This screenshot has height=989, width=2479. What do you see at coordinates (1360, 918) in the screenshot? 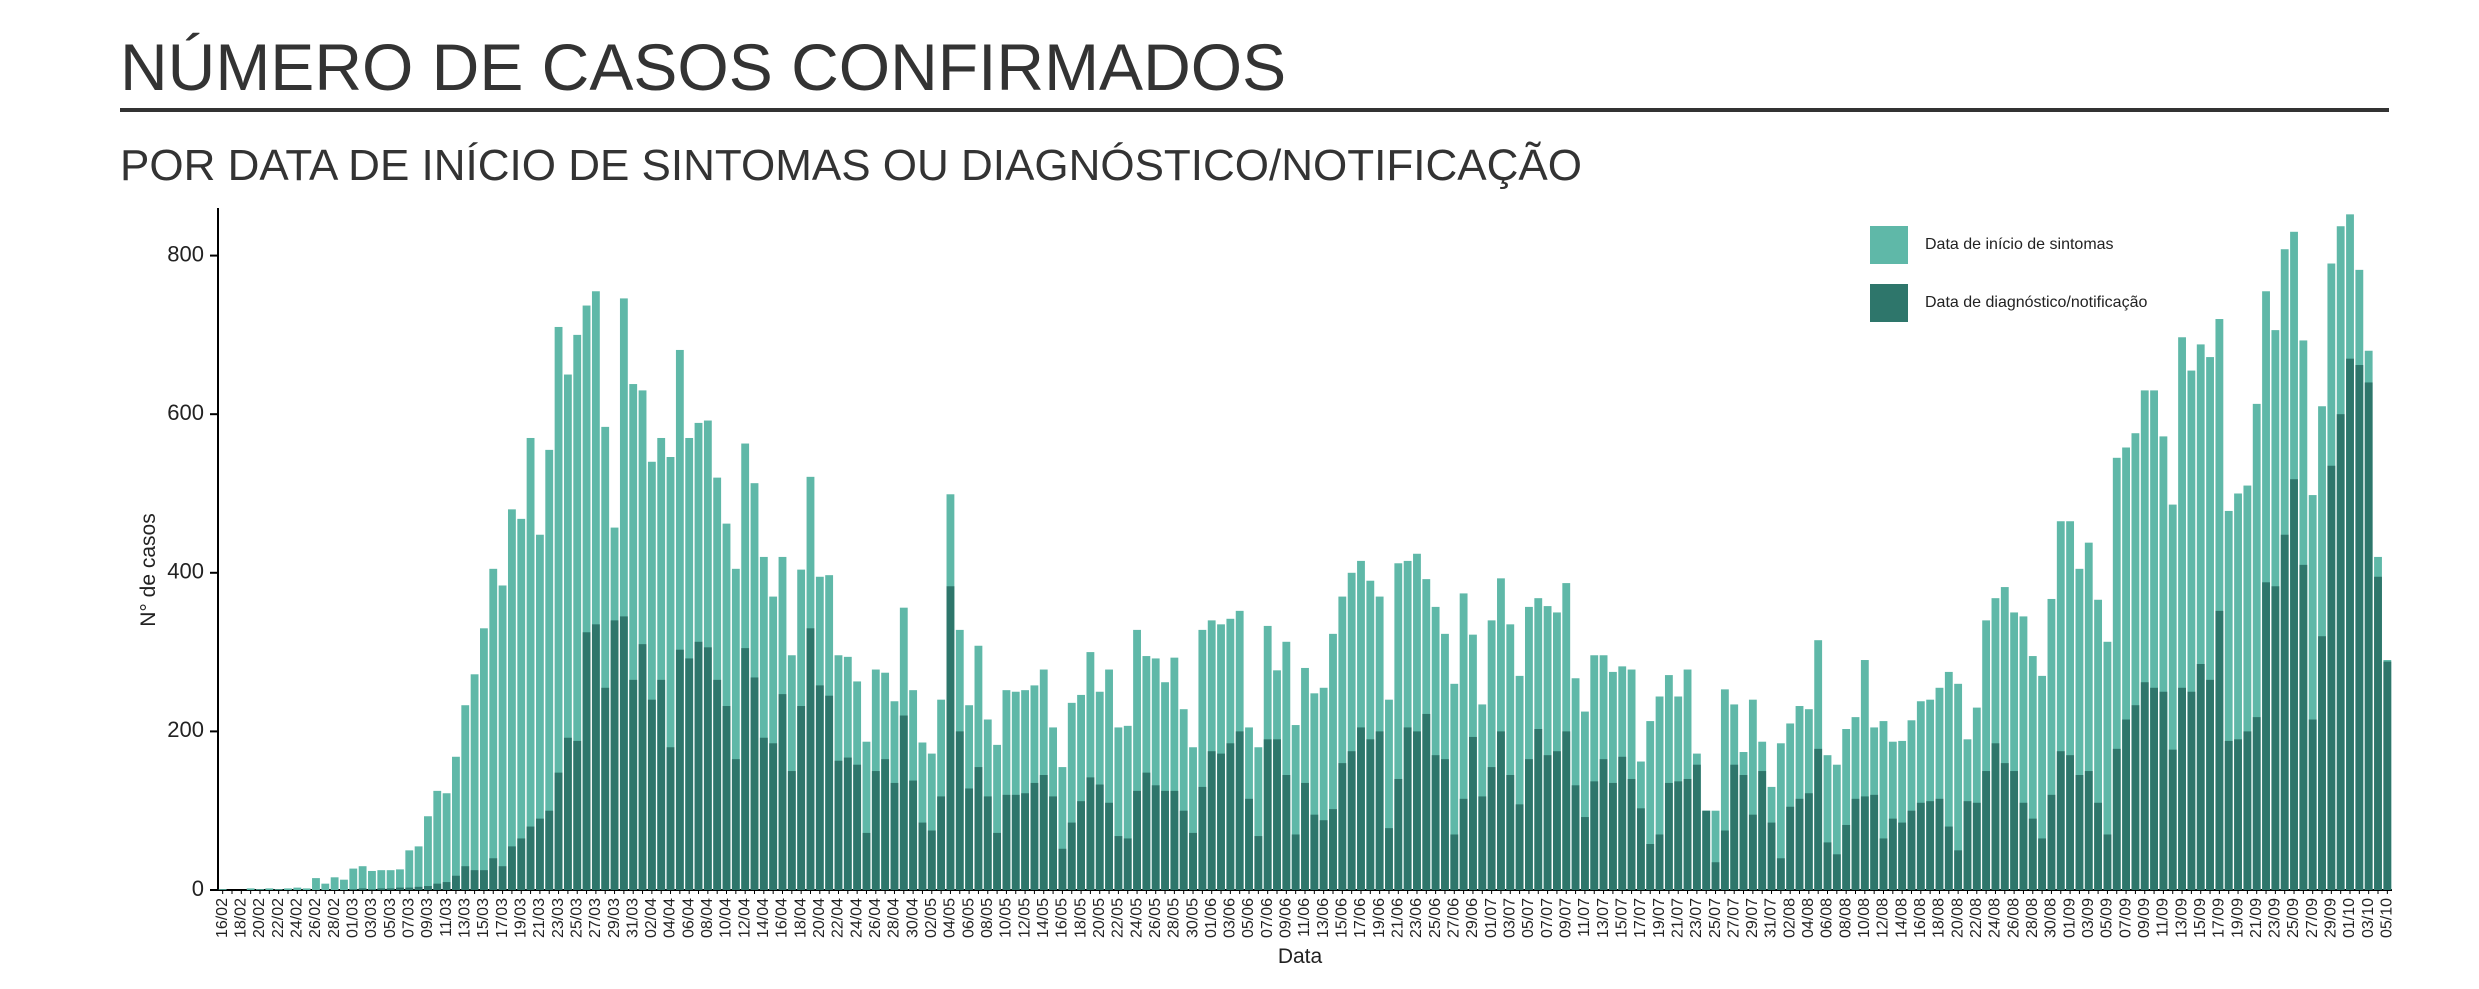
I see `x-tick-label: 17/06` at bounding box center [1360, 918].